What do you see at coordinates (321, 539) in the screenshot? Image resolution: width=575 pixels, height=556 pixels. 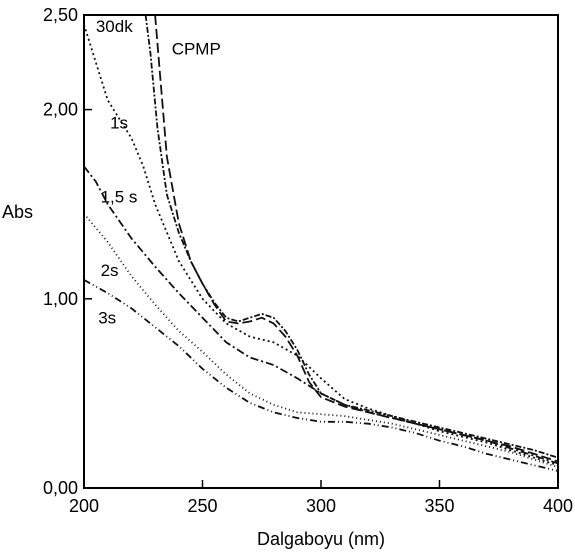 I see `x-axis-label: Dalgaboyu (nm)` at bounding box center [321, 539].